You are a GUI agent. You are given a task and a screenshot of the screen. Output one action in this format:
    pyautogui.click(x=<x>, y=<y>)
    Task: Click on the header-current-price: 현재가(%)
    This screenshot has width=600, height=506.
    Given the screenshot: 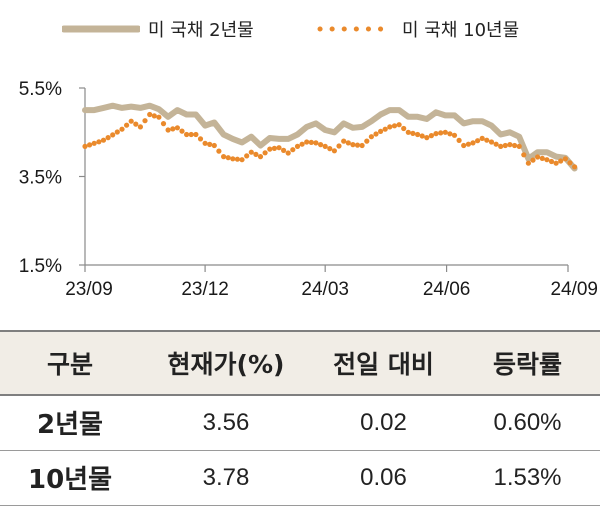 What is the action you would take?
    pyautogui.click(x=226, y=363)
    